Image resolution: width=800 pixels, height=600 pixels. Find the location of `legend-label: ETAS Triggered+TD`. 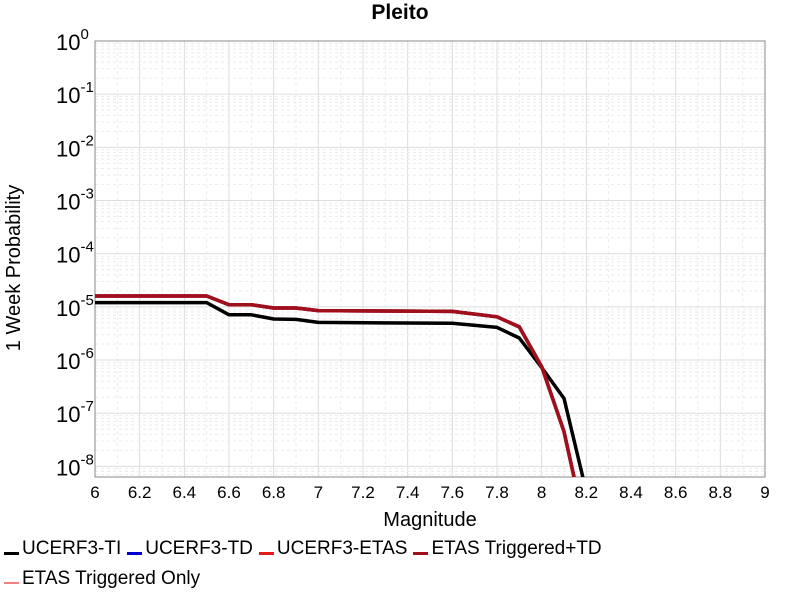

legend-label: ETAS Triggered+TD is located at coordinates (516, 548).